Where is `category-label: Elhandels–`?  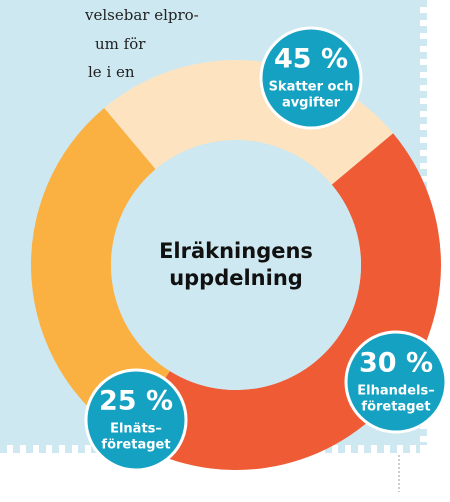
category-label: Elhandels– is located at coordinates (395, 391).